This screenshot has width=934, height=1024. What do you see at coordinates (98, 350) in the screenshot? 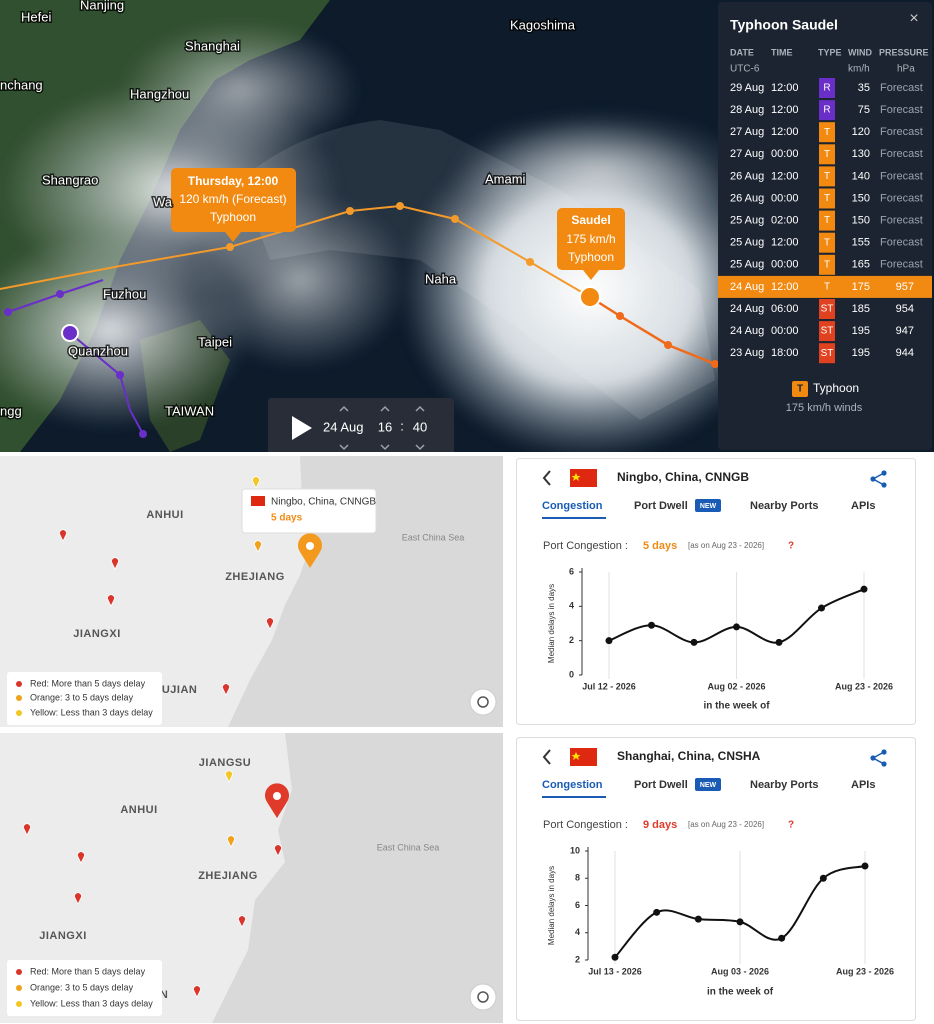
I see `city-label: Quanzhou` at bounding box center [98, 350].